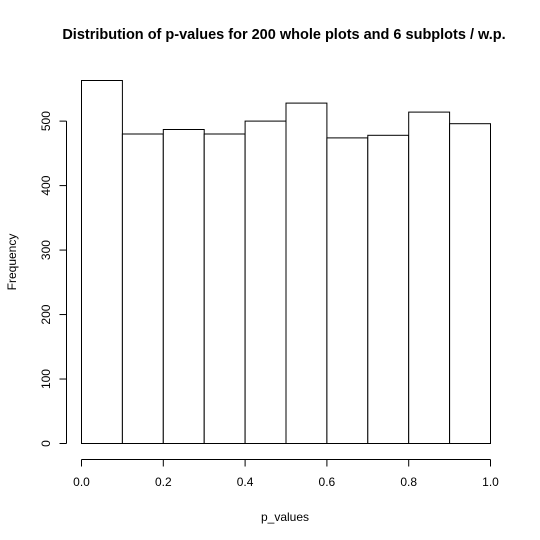 The height and width of the screenshot is (540, 540). What do you see at coordinates (490, 482) in the screenshot?
I see `x-tick-label: 1.0` at bounding box center [490, 482].